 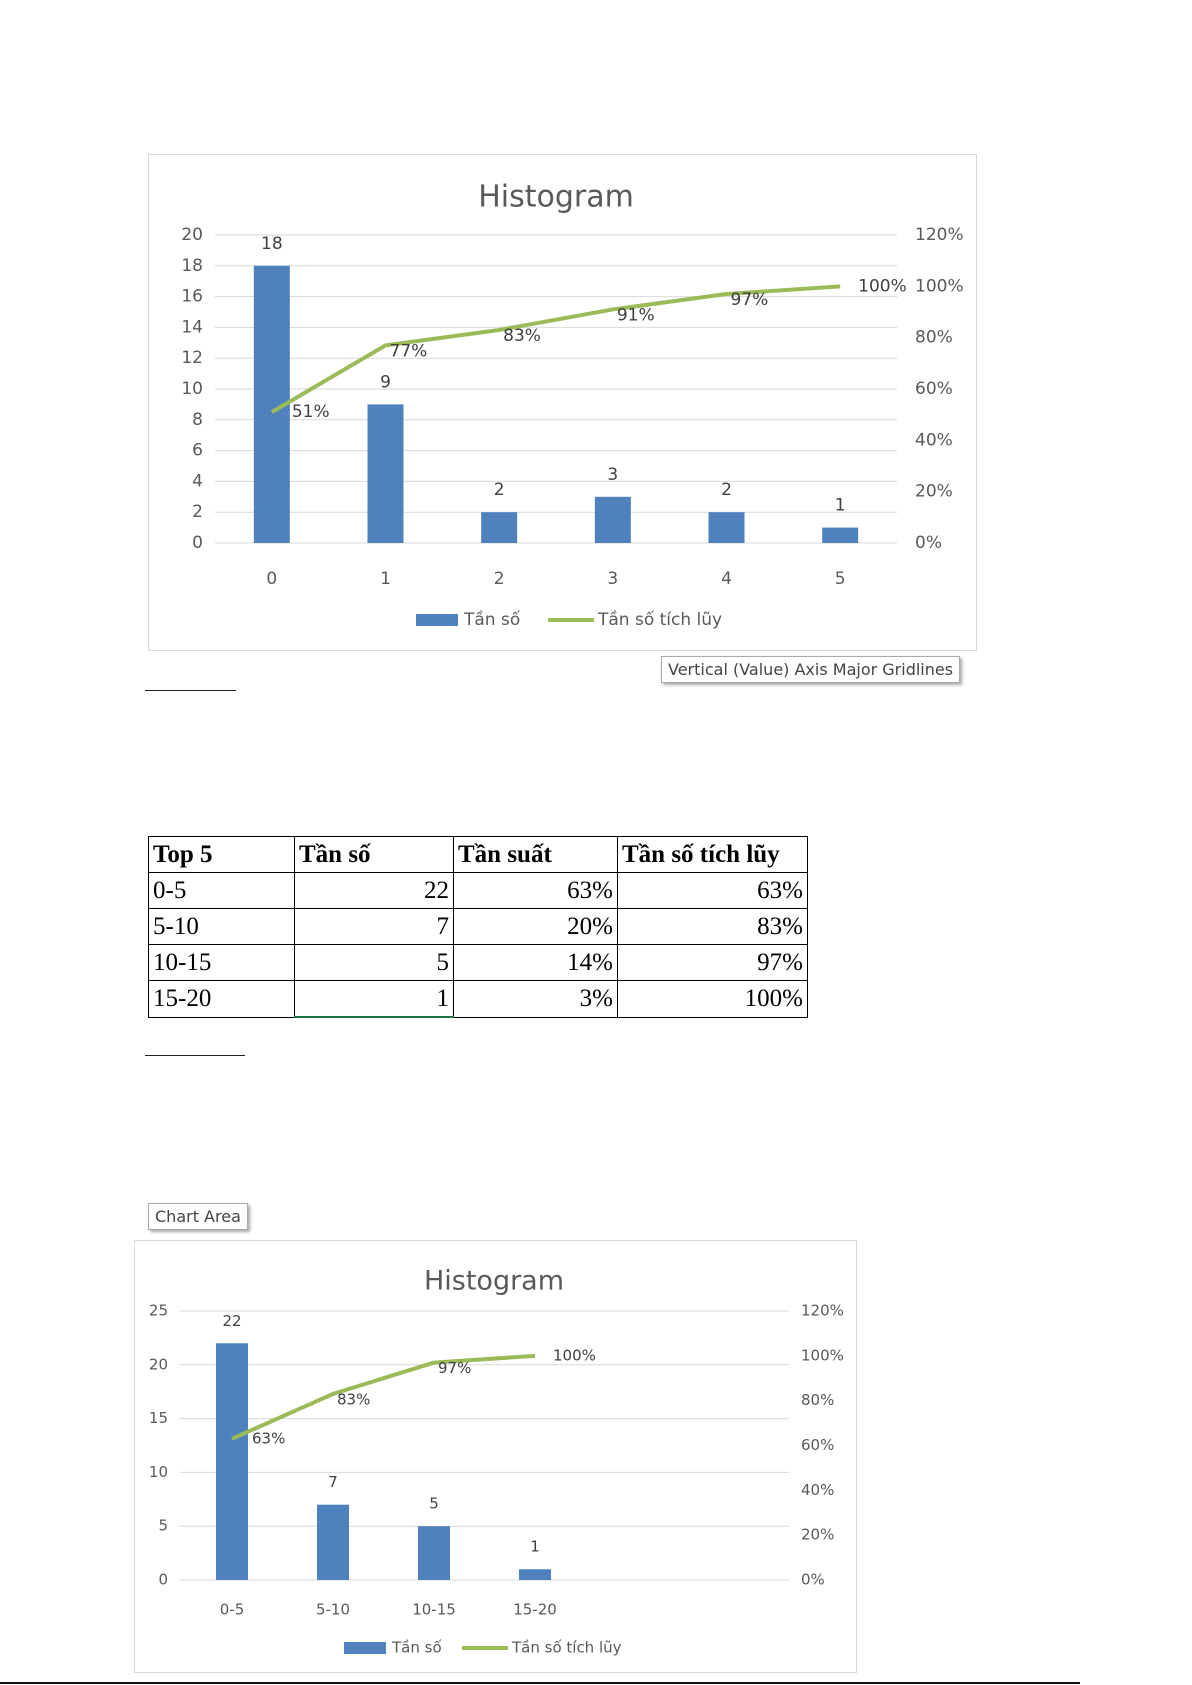 What do you see at coordinates (374, 999) in the screenshot?
I see `table-cell: 1` at bounding box center [374, 999].